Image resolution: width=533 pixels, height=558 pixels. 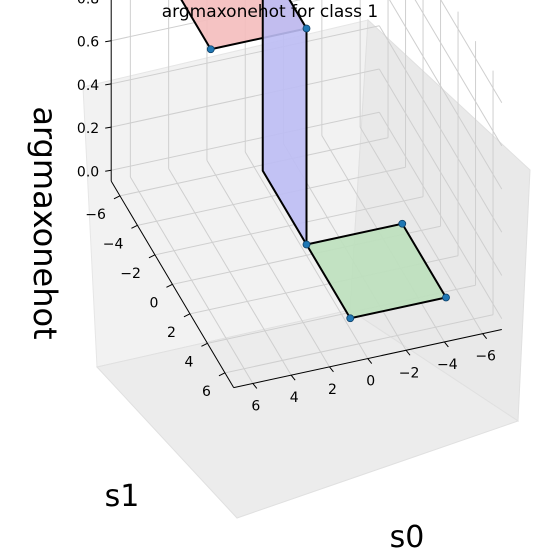 What do you see at coordinates (206, 392) in the screenshot?
I see `y-tick-label: 6` at bounding box center [206, 392].